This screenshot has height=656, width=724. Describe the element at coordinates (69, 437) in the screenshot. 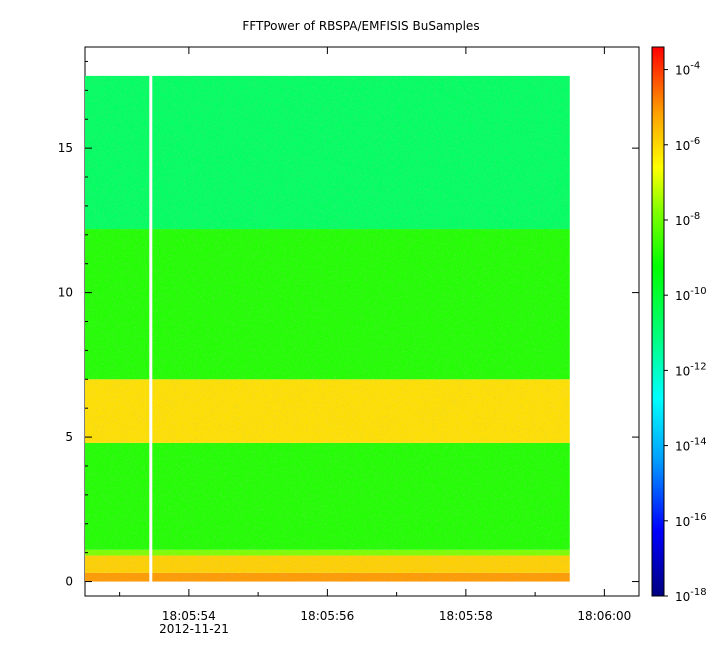

I see `y-tick-label: 5` at that location.